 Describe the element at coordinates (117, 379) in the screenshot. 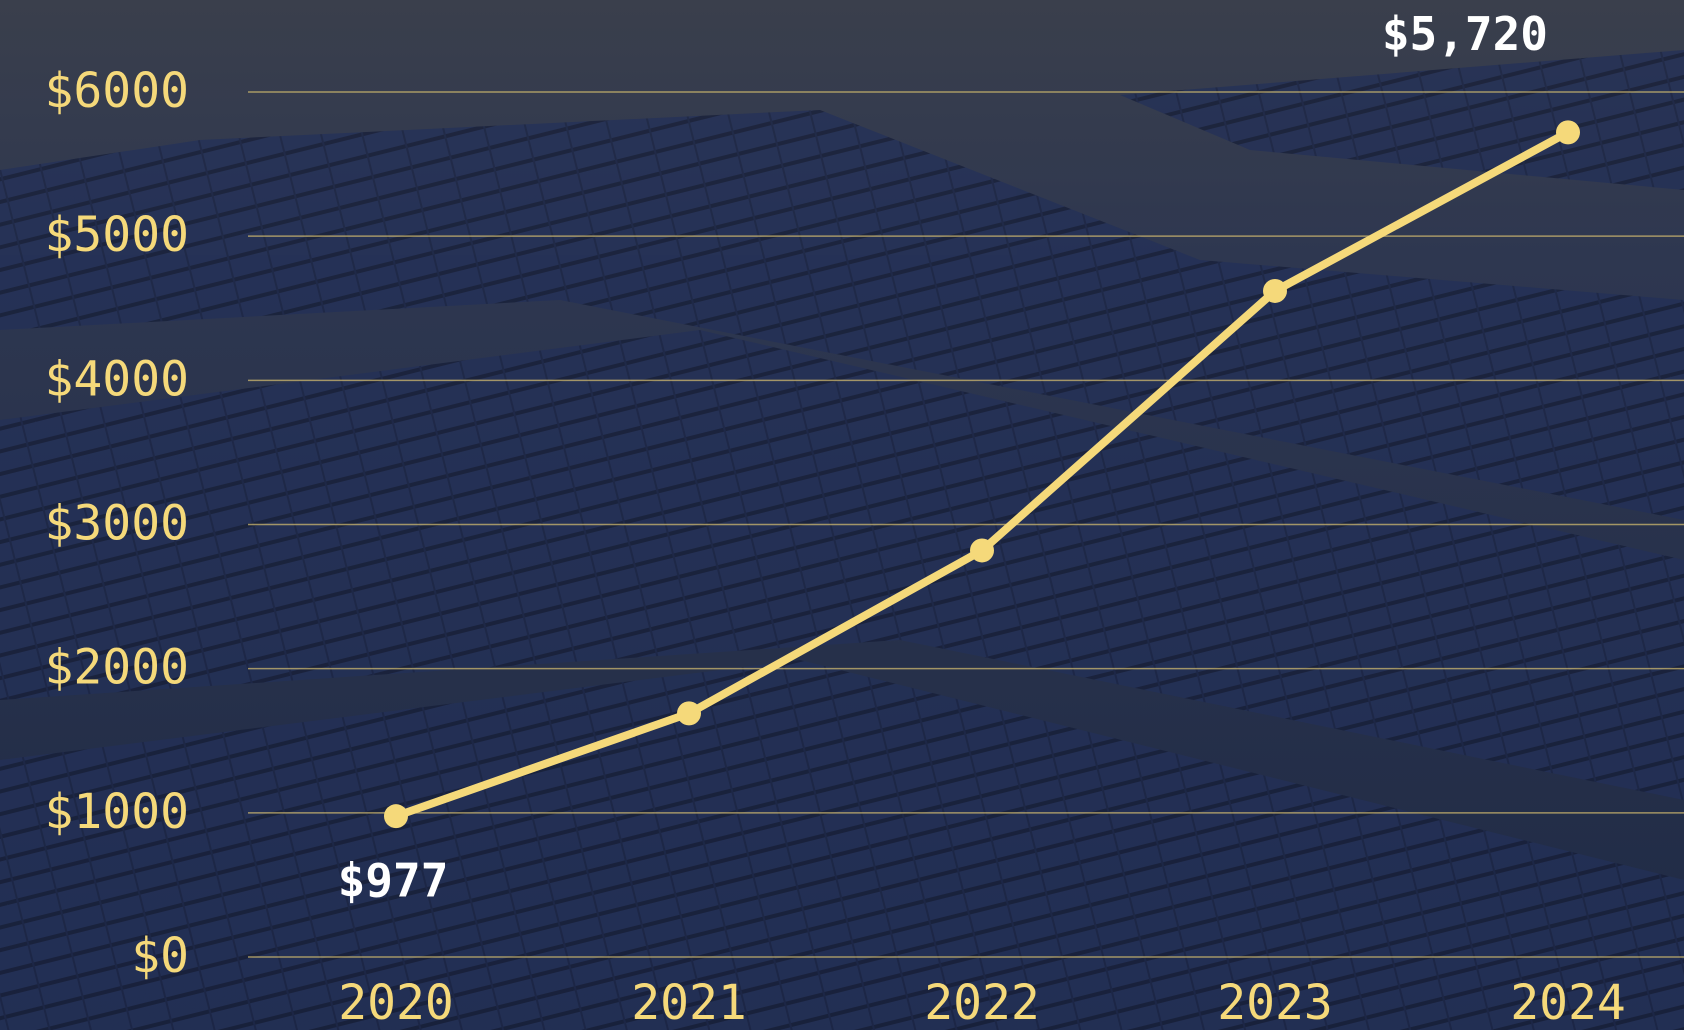

I see `y-tick-label: $4000` at that location.